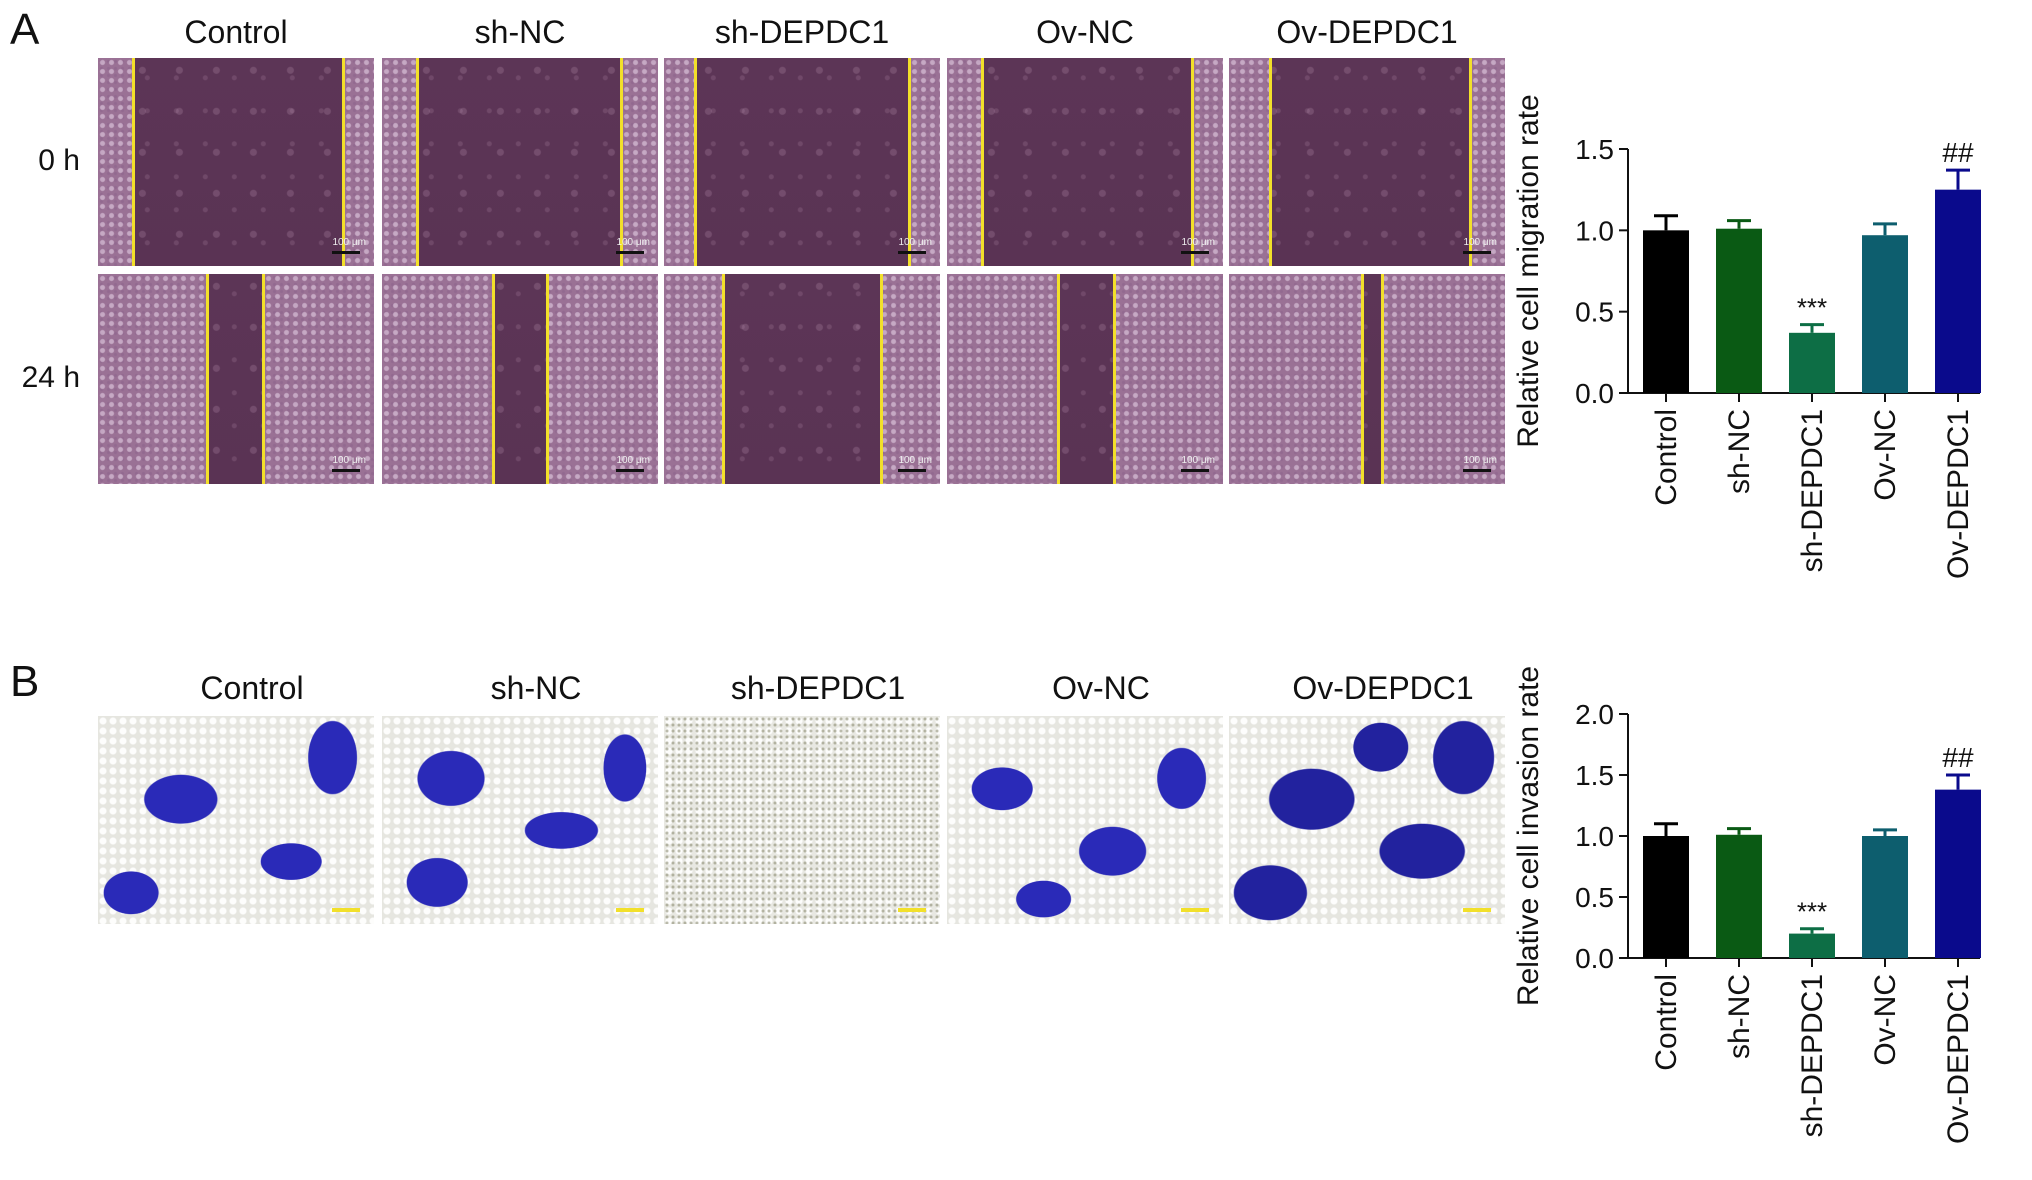  What do you see at coordinates (1085, 379) in the screenshot?
I see `wound-image-ov-nc-24h: 100 μm` at bounding box center [1085, 379].